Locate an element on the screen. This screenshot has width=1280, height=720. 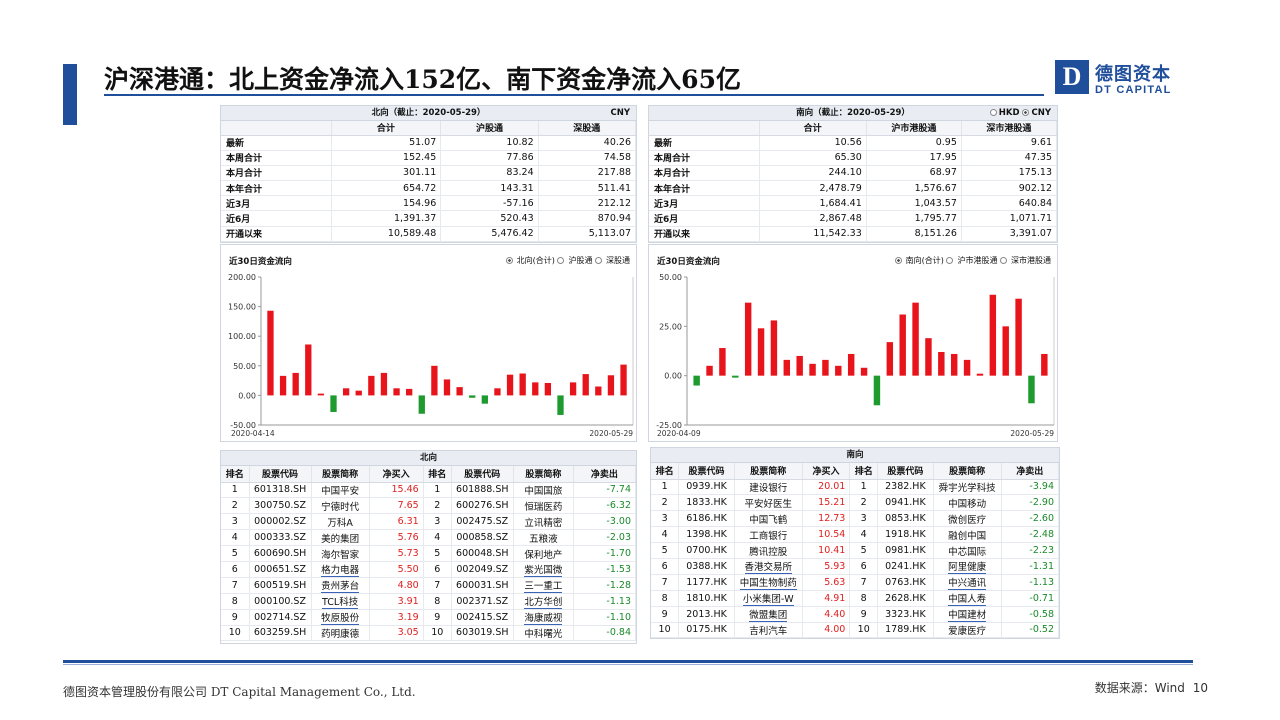
stock-name: 中国平安 is located at coordinates (340, 490).